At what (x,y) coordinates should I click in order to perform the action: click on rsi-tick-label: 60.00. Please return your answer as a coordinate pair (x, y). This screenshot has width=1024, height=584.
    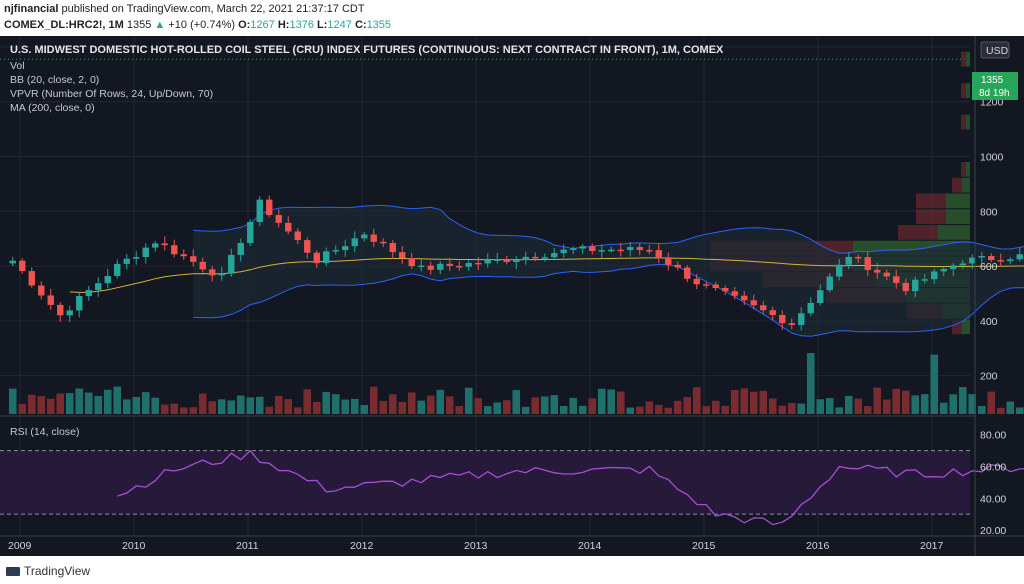
    Looking at the image, I should click on (993, 467).